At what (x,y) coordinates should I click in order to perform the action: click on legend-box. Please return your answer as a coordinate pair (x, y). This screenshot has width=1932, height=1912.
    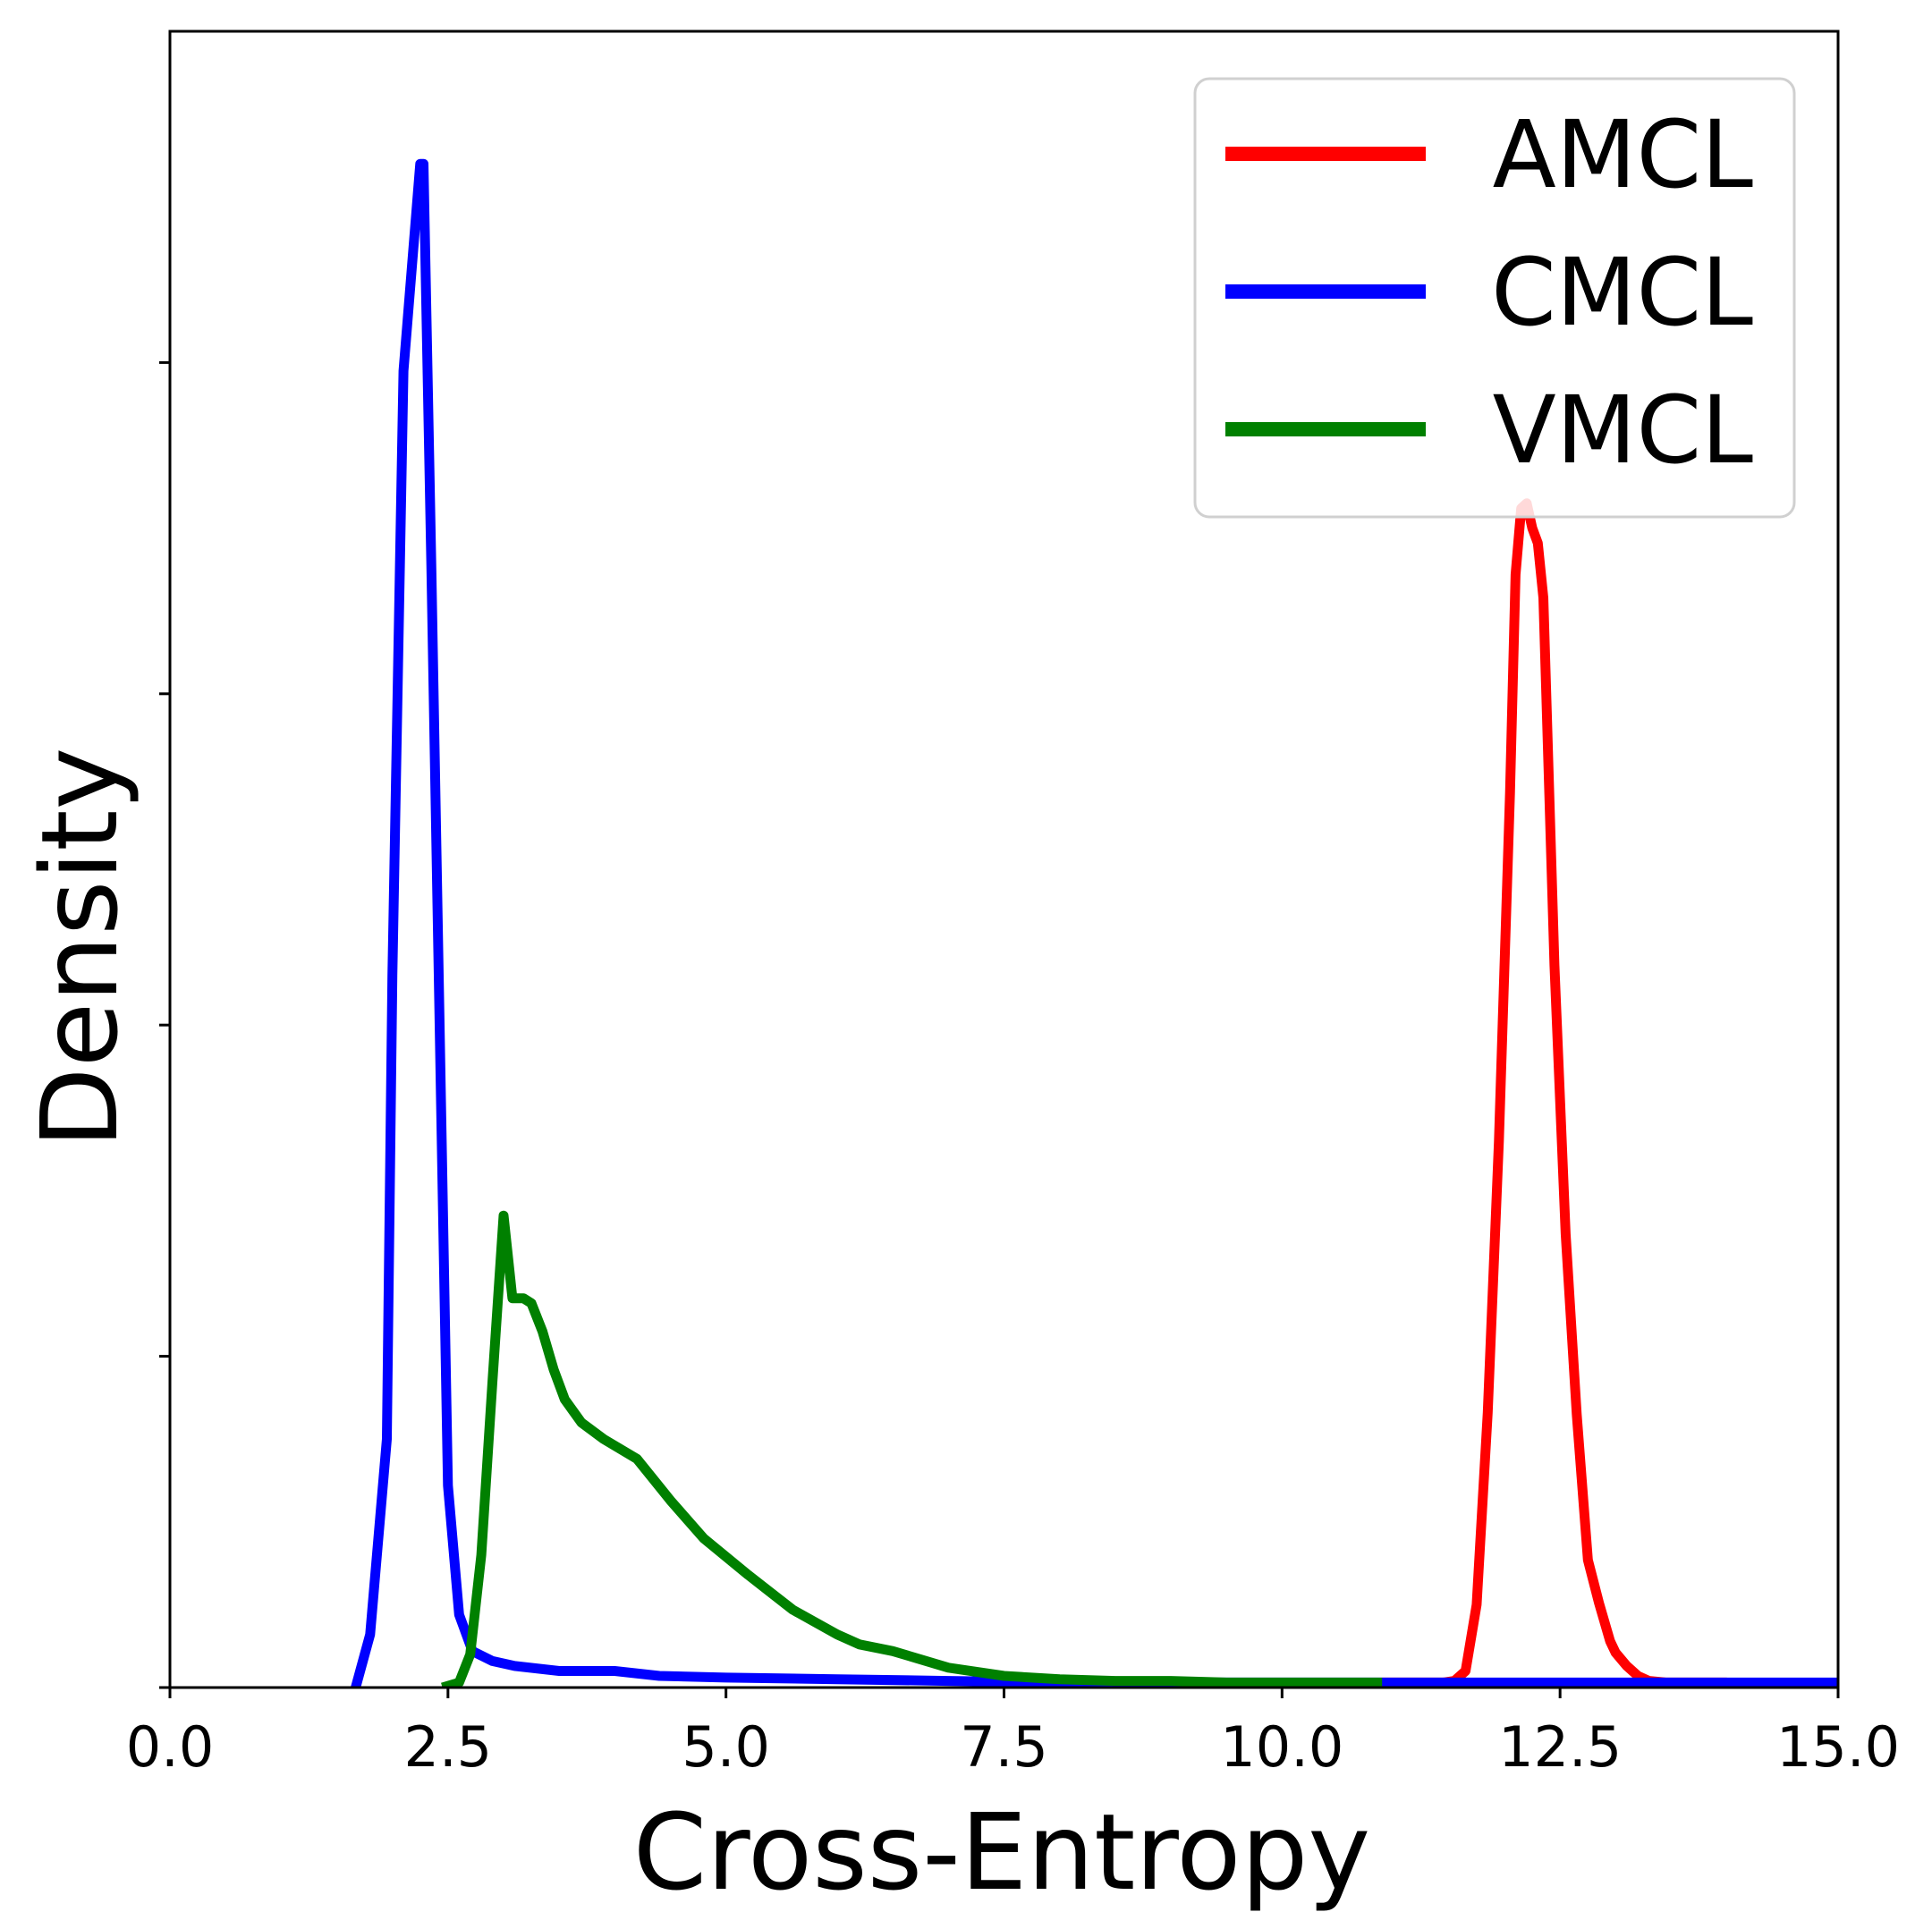
    Looking at the image, I should click on (1494, 298).